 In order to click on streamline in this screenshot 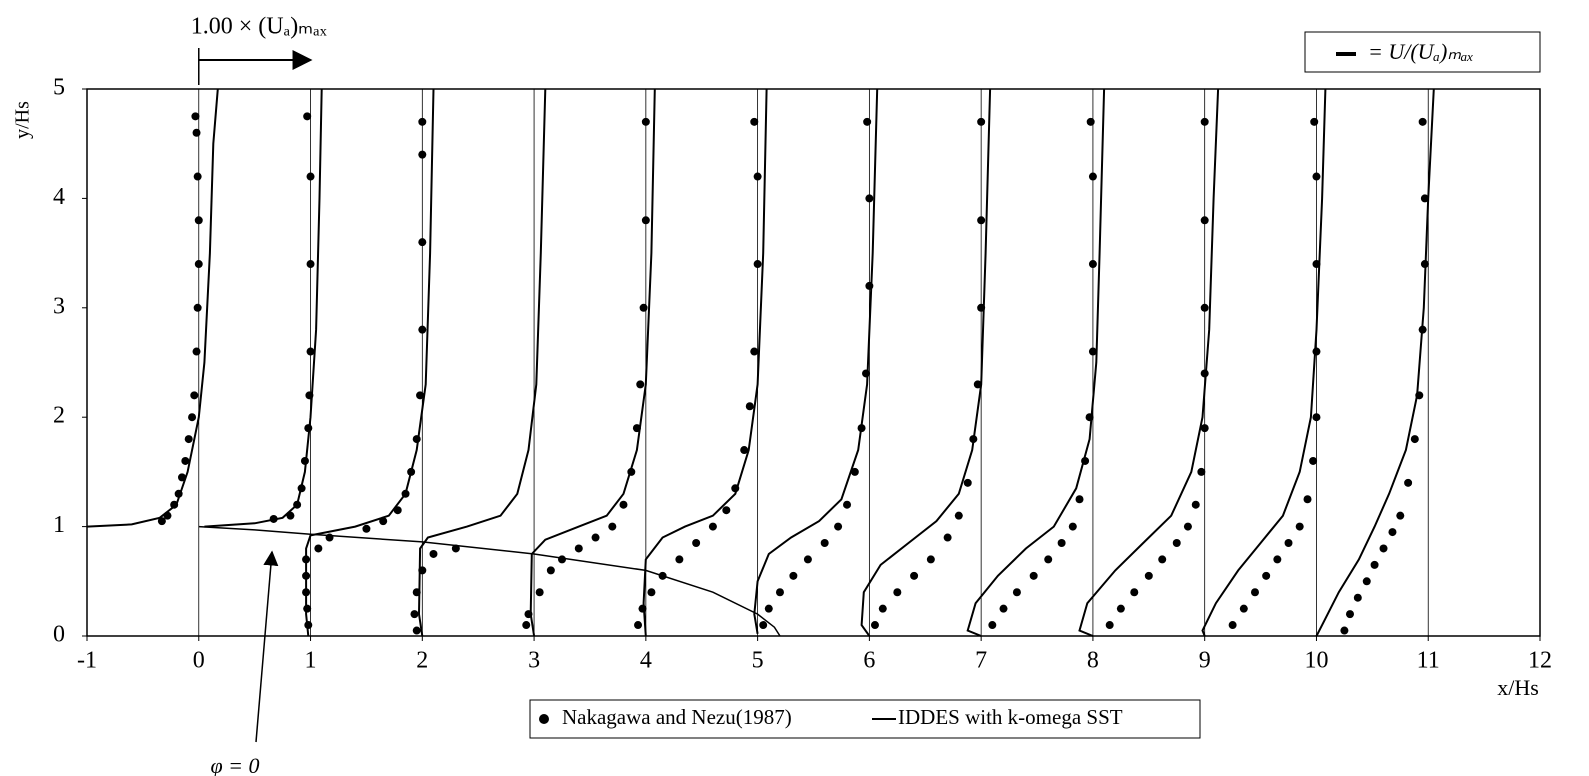, I will do `click(489, 581)`.